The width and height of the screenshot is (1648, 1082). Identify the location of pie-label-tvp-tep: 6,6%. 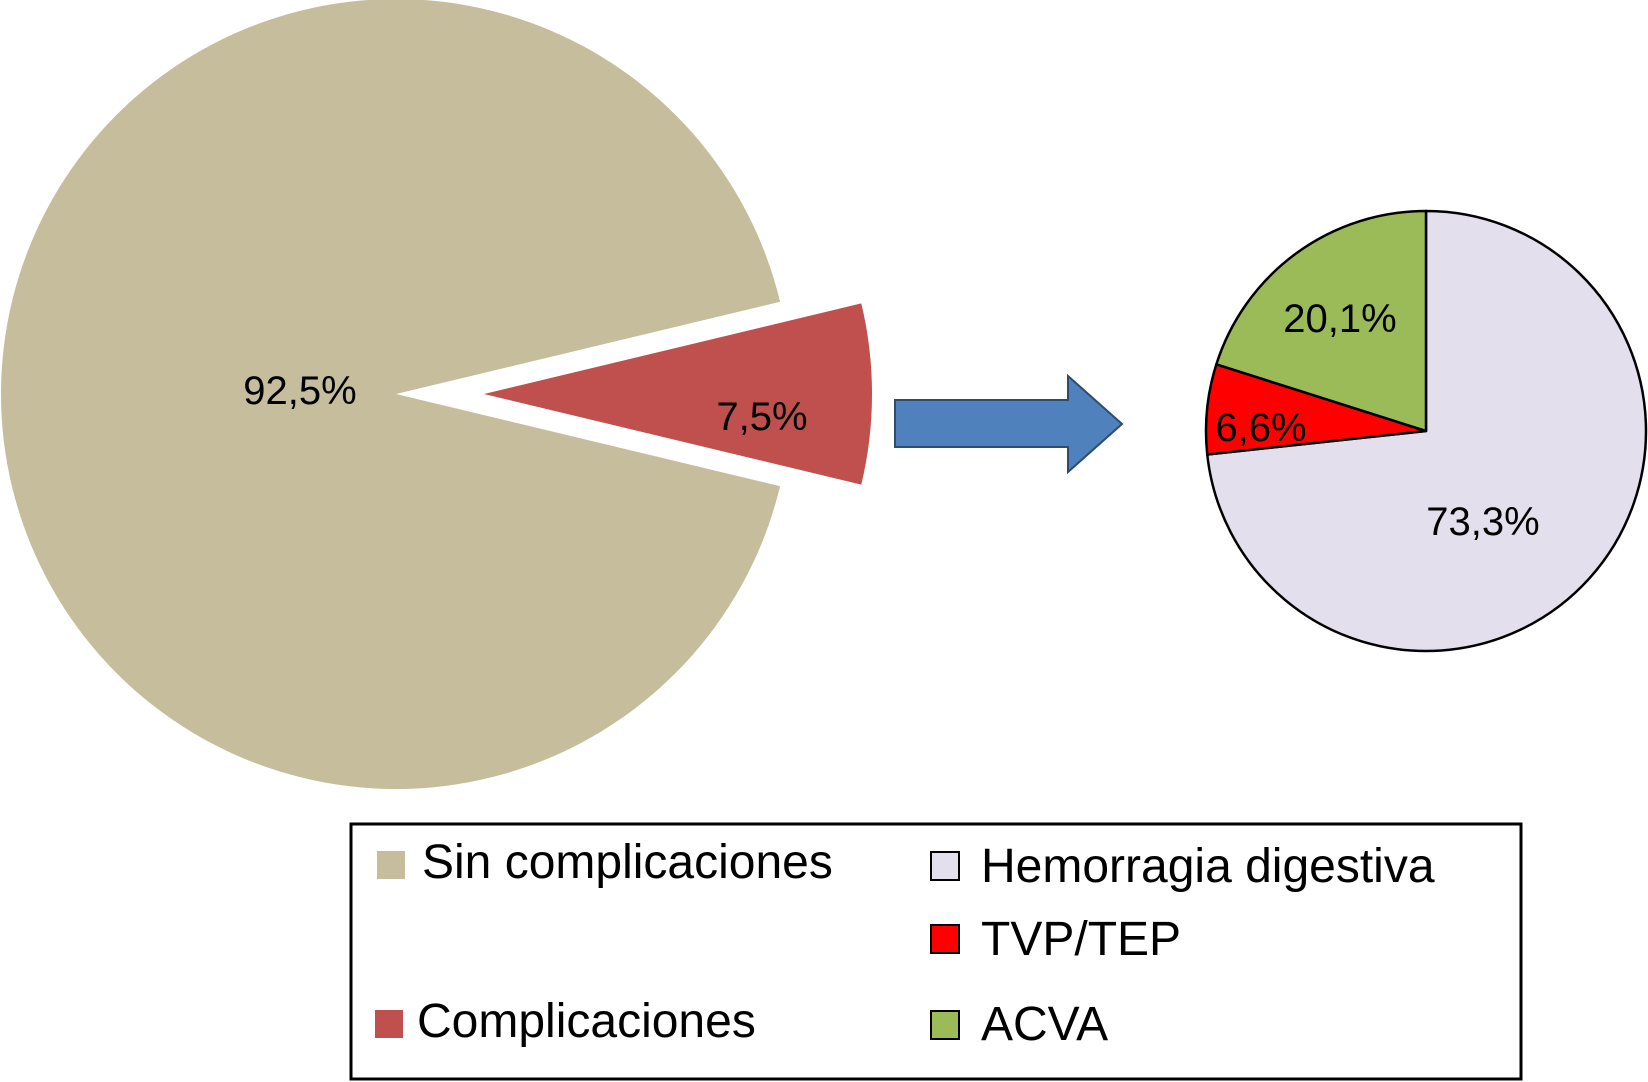
(1260, 428).